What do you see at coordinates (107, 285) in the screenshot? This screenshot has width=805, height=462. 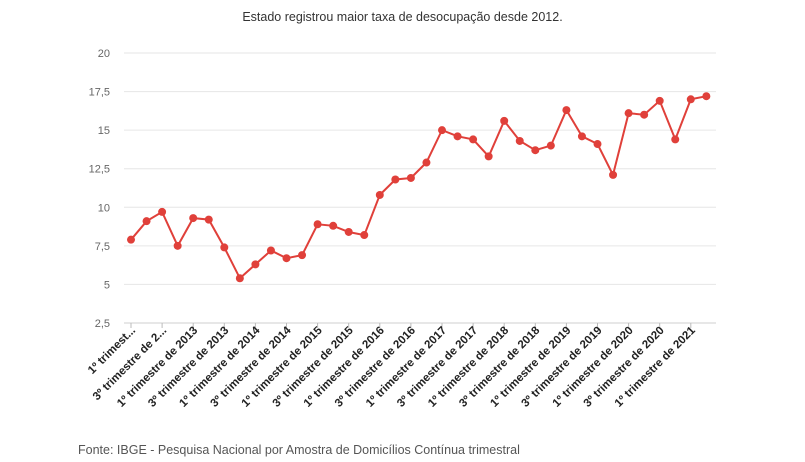 I see `y-tick-label: 5` at bounding box center [107, 285].